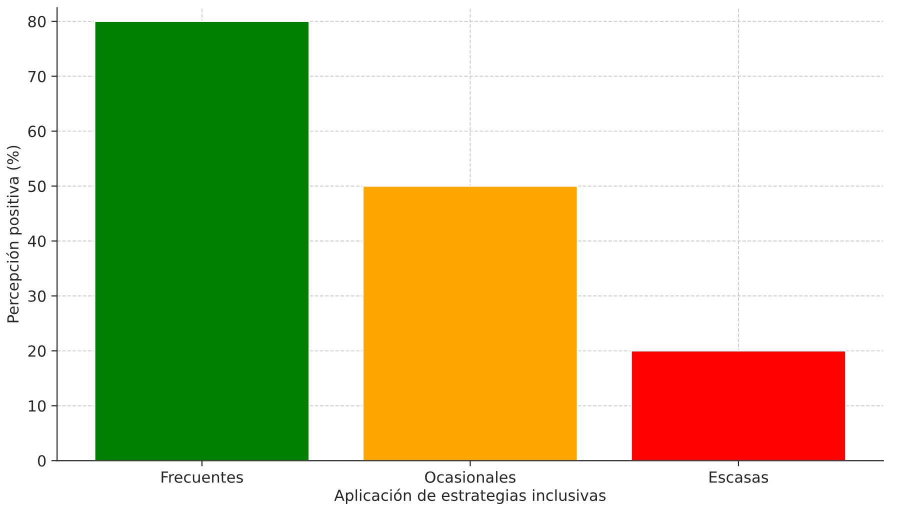 The width and height of the screenshot is (906, 509). What do you see at coordinates (37, 406) in the screenshot?
I see `y-tick-label: 10` at bounding box center [37, 406].